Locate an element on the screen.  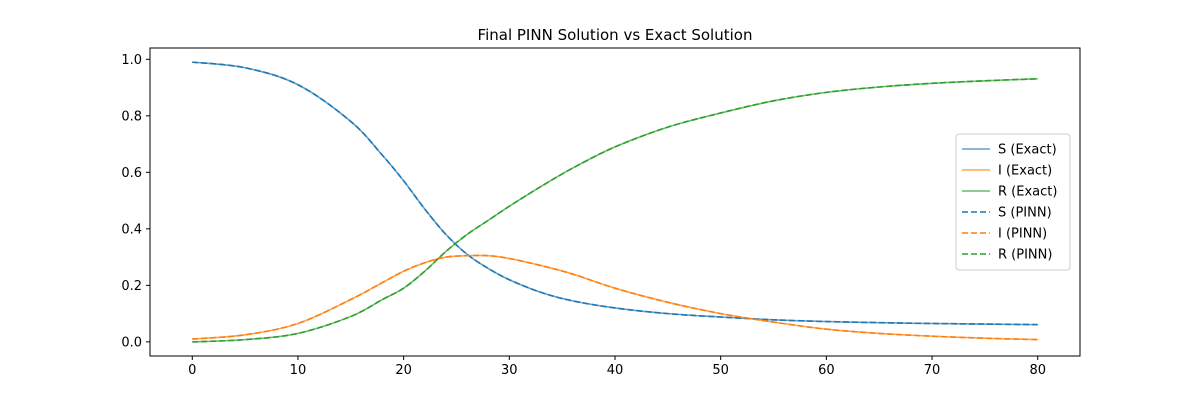
y-tick-label: 0.4 is located at coordinates (131, 229).